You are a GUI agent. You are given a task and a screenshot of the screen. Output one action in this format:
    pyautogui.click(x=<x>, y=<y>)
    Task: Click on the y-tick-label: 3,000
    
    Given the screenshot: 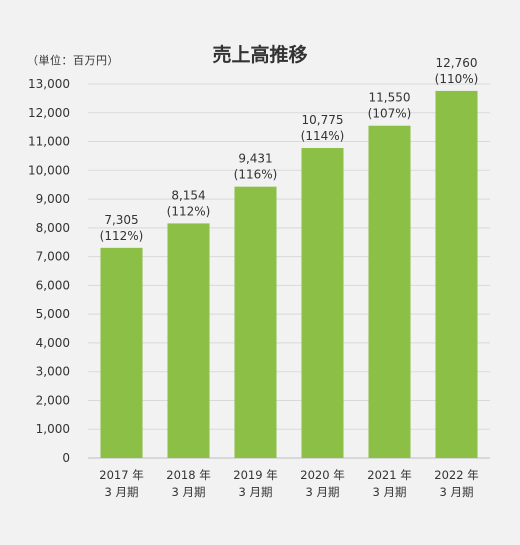 What is the action you would take?
    pyautogui.click(x=53, y=372)
    